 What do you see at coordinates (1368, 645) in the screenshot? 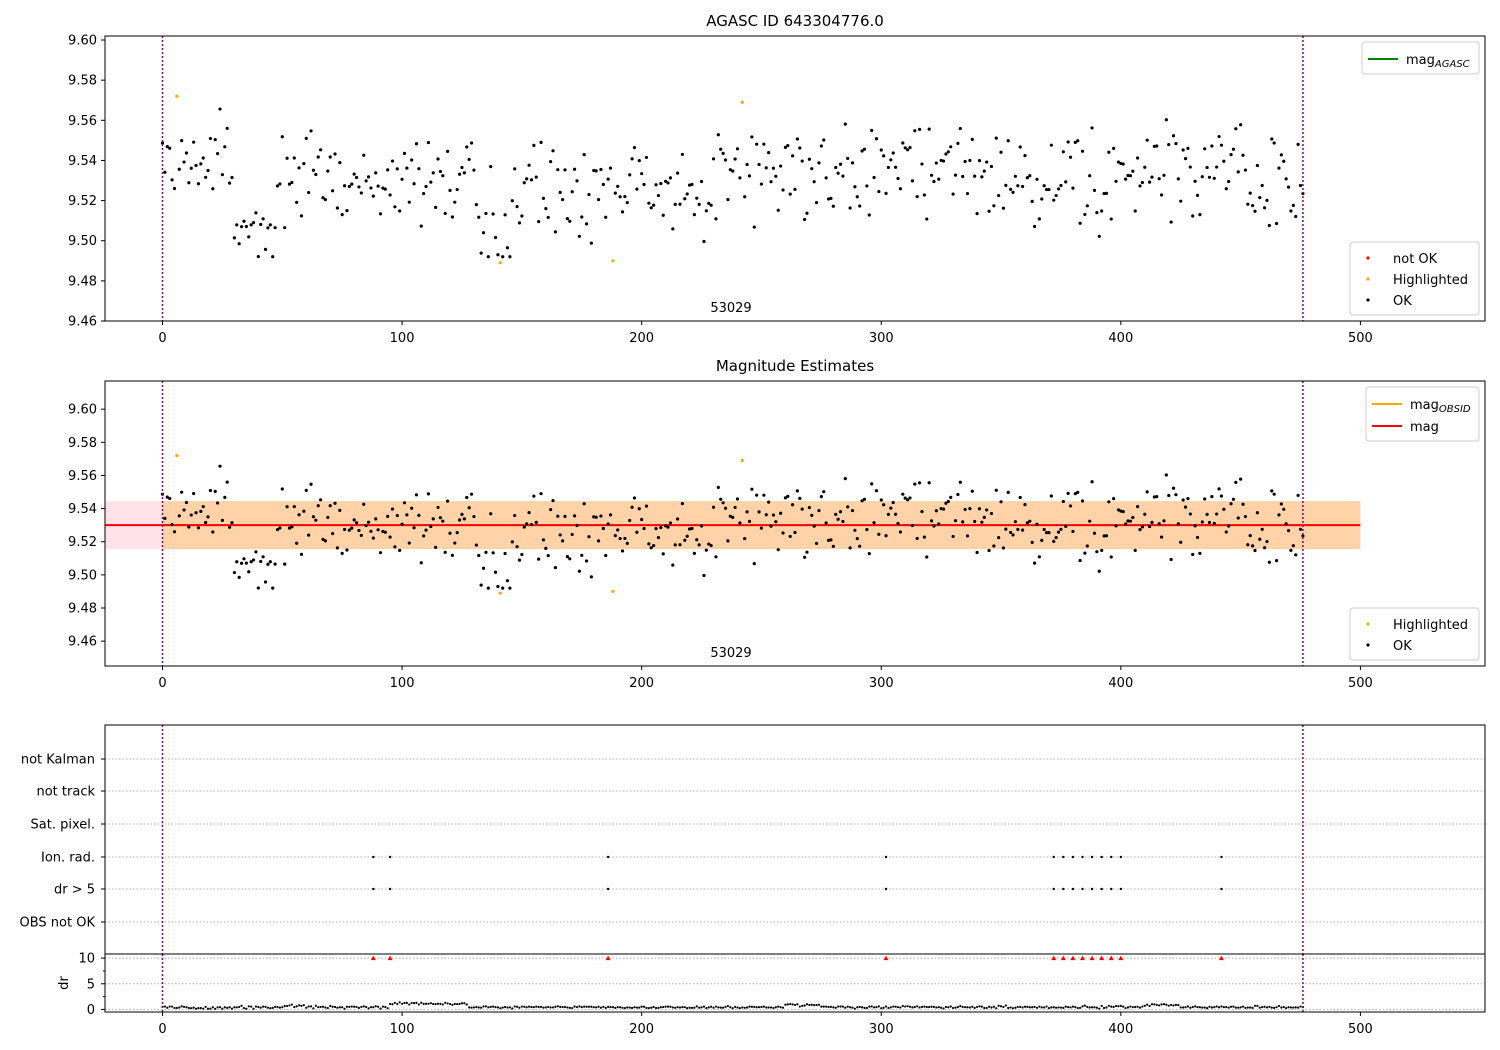
I see `legend-marker-swatch` at bounding box center [1368, 645].